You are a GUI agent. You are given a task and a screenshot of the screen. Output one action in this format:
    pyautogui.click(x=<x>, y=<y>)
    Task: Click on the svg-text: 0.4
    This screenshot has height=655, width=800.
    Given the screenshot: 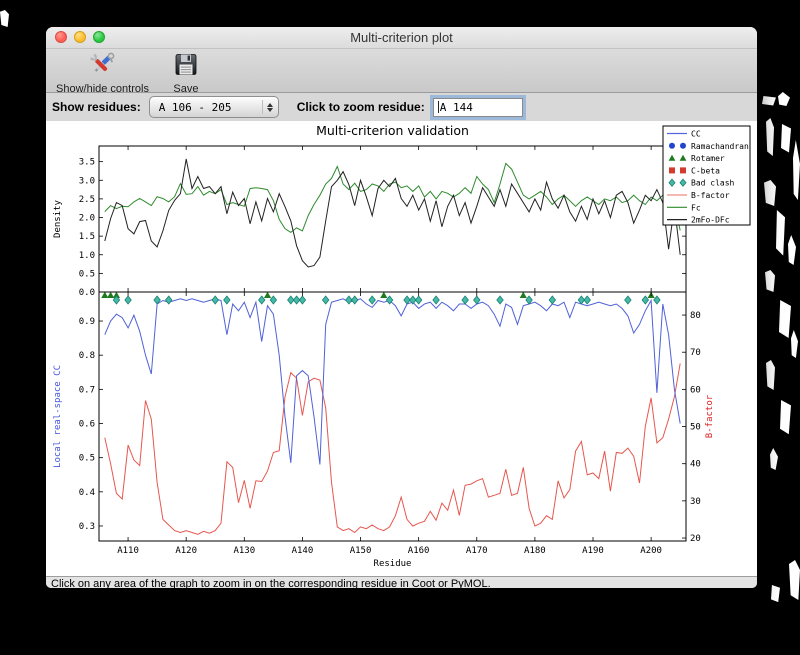 What is the action you would take?
    pyautogui.click(x=87, y=493)
    